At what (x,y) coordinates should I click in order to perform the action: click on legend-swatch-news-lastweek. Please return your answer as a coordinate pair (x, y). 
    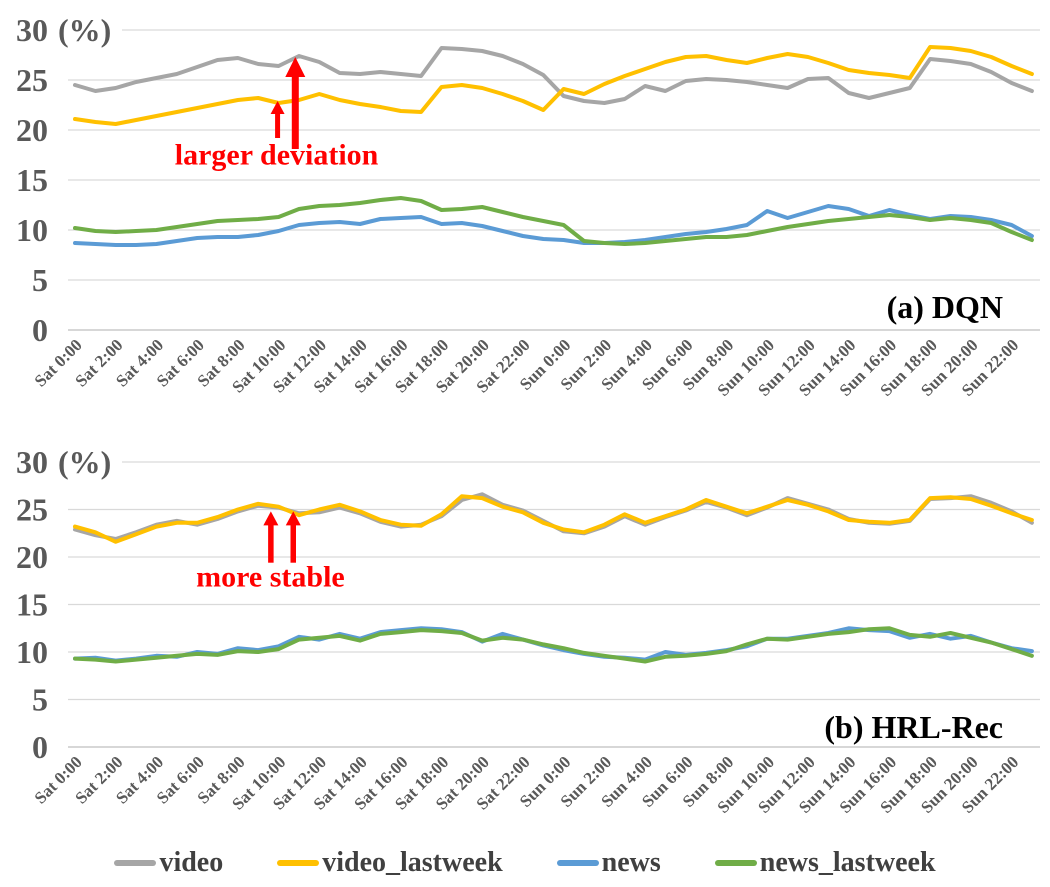
    Looking at the image, I should click on (735, 863).